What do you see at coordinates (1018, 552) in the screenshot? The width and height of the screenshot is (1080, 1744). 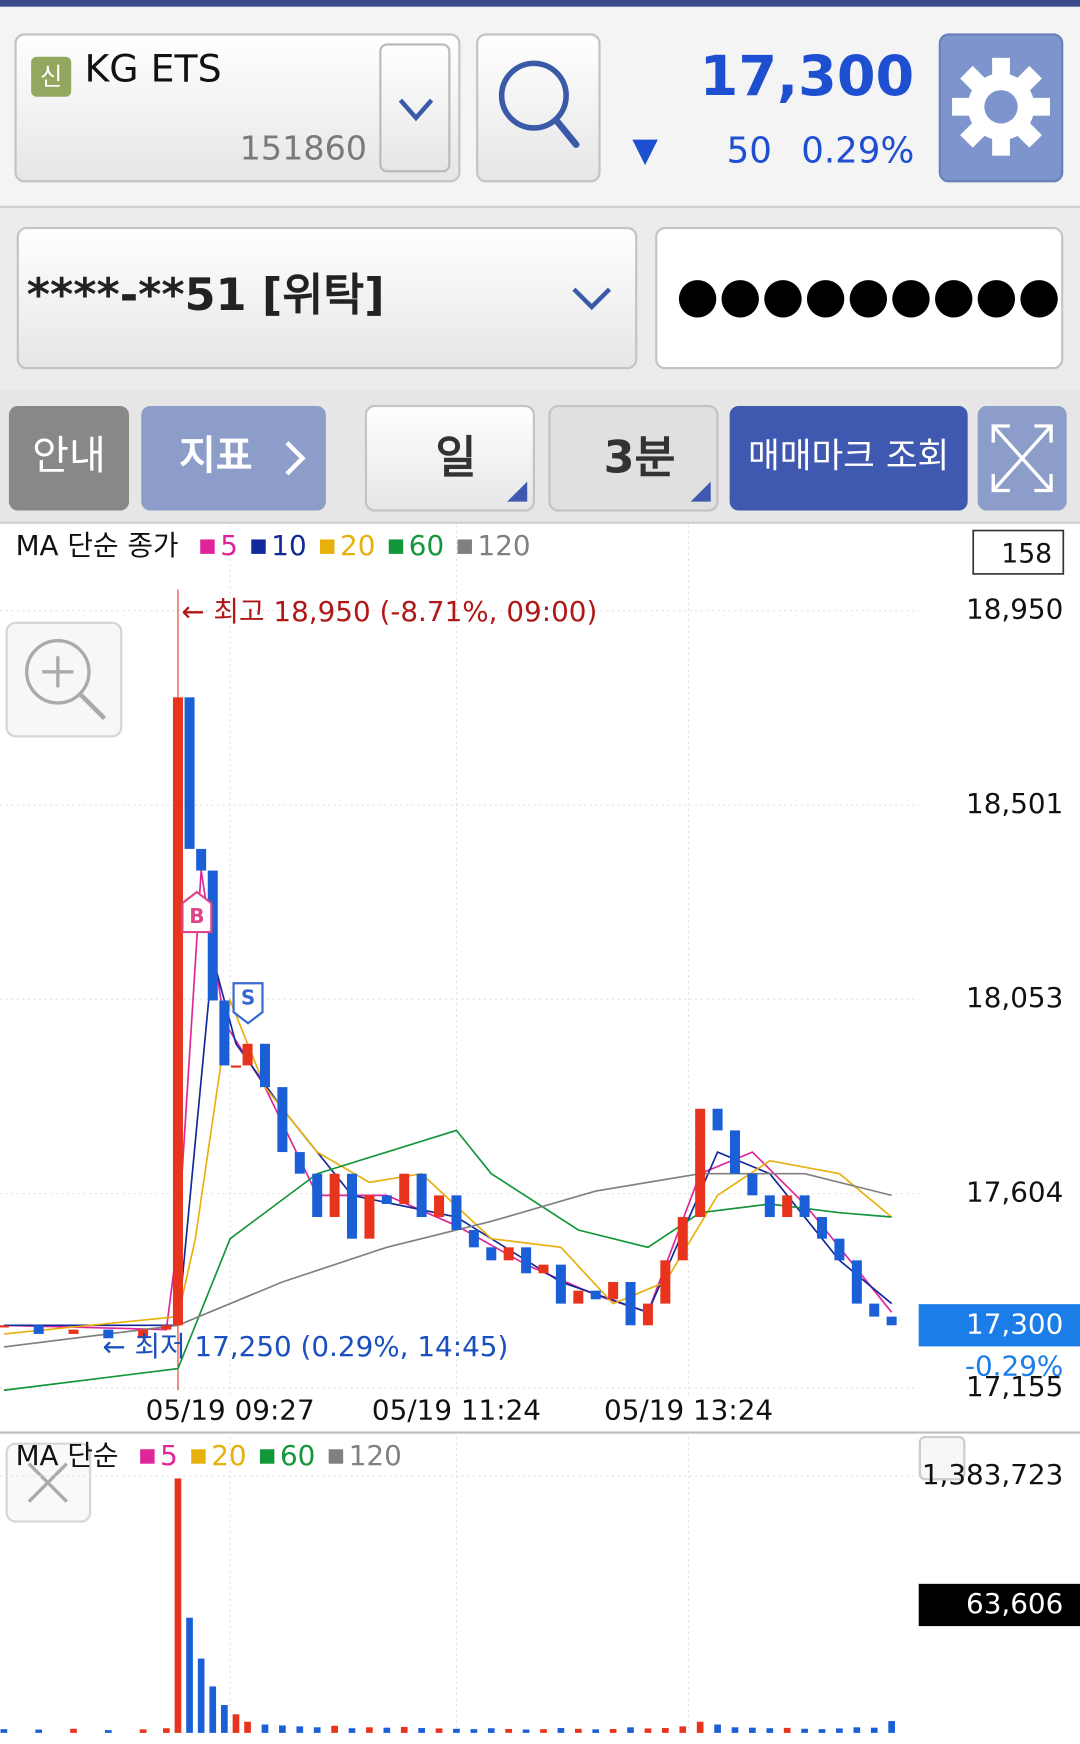 I see `count-box` at bounding box center [1018, 552].